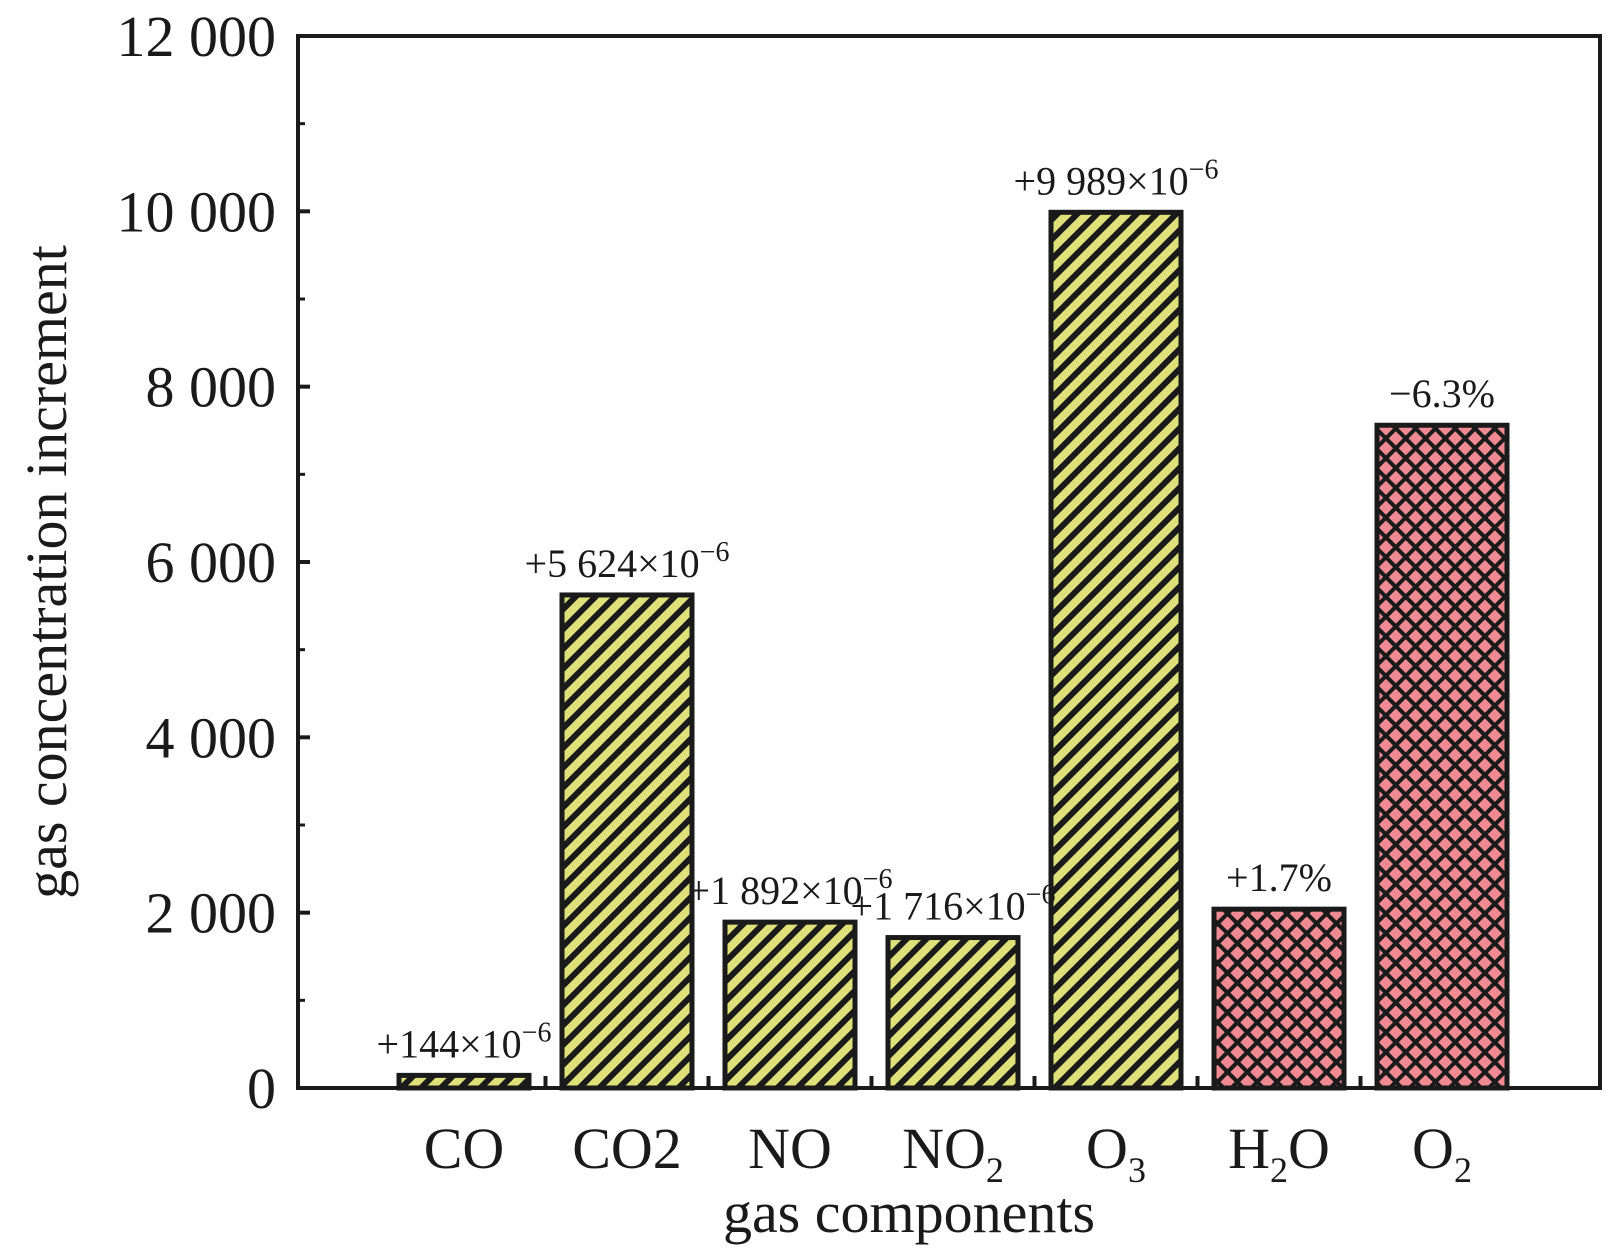  What do you see at coordinates (464, 1041) in the screenshot?
I see `data-label-0: +144×10−6` at bounding box center [464, 1041].